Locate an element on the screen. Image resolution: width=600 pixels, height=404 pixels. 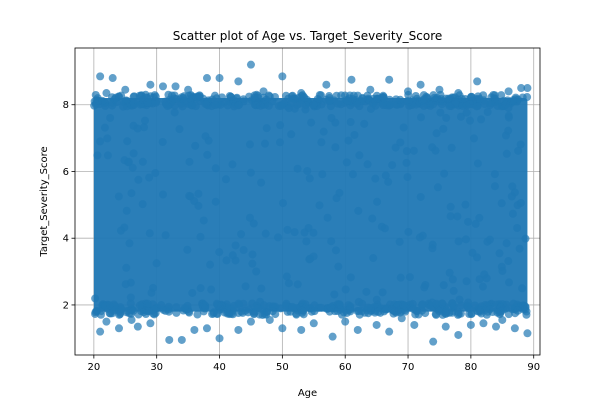
x-tick-label: 50 is located at coordinates (282, 367).